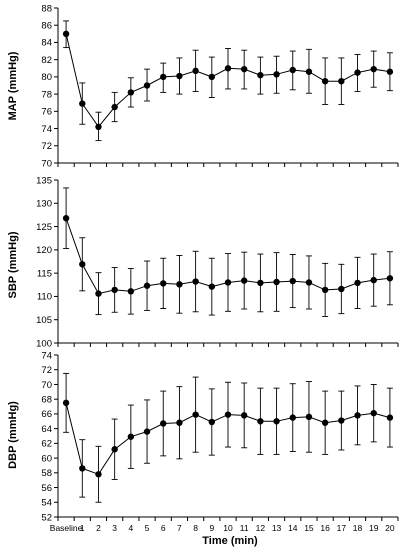 This screenshot has width=407, height=553. What do you see at coordinates (66, 528) in the screenshot?
I see `x-tick-label: Baseline` at bounding box center [66, 528].